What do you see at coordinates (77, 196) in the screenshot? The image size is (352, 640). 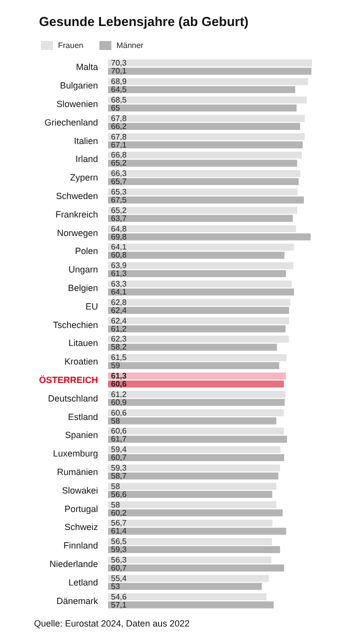 I see `y-tick-label: Schweden` at bounding box center [77, 196].